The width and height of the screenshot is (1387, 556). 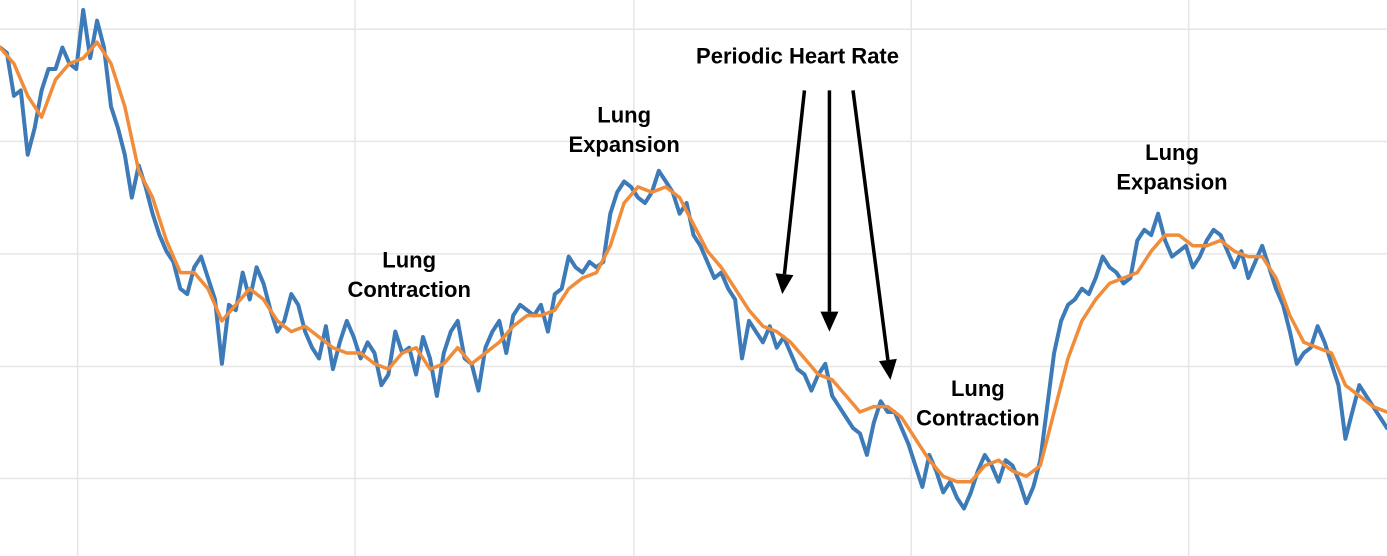 I want to click on annotation-label-3: Lung, so click(x=409, y=259).